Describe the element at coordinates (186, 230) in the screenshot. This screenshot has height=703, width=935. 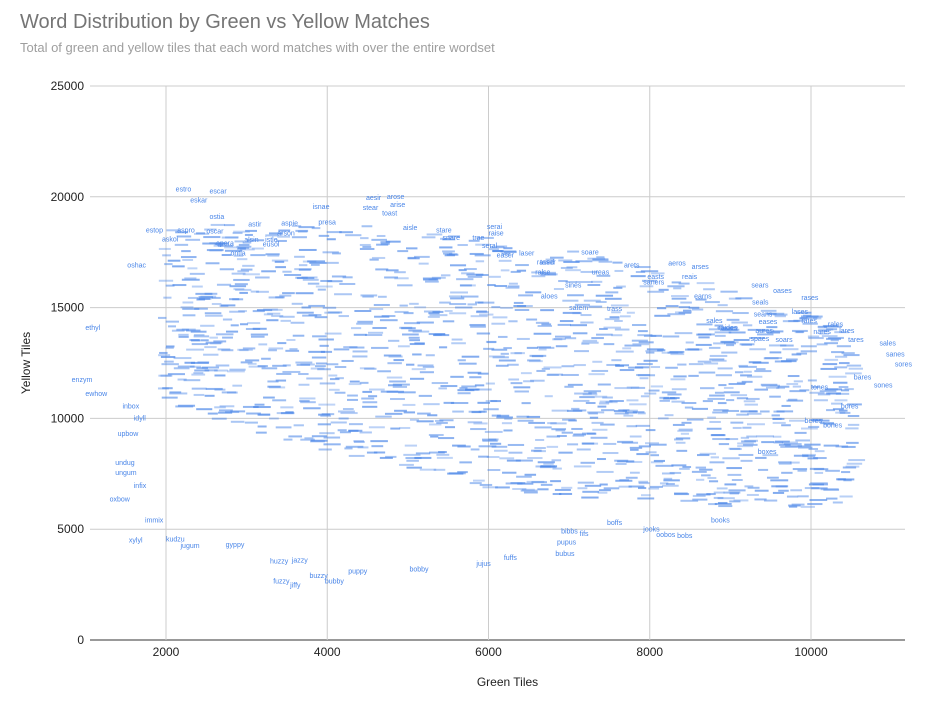
I see `word-point: aspro` at that location.